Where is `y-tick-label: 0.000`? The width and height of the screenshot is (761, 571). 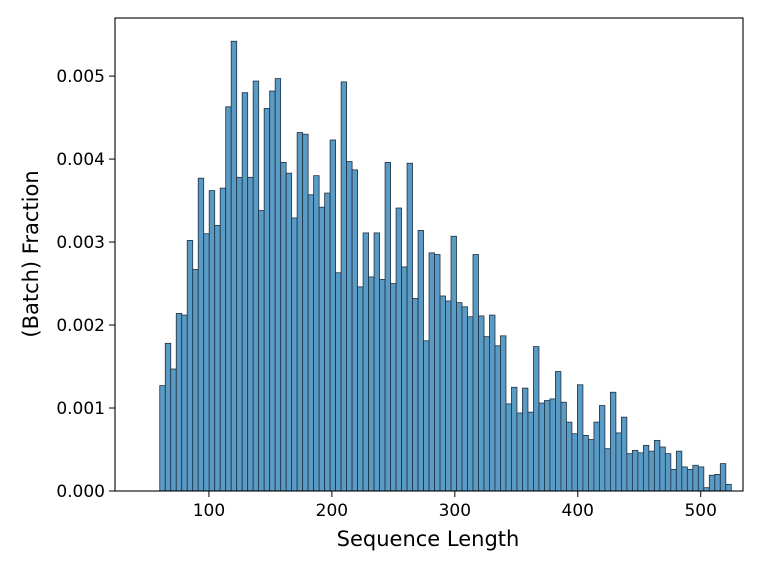 y-tick-label: 0.000 is located at coordinates (80, 492).